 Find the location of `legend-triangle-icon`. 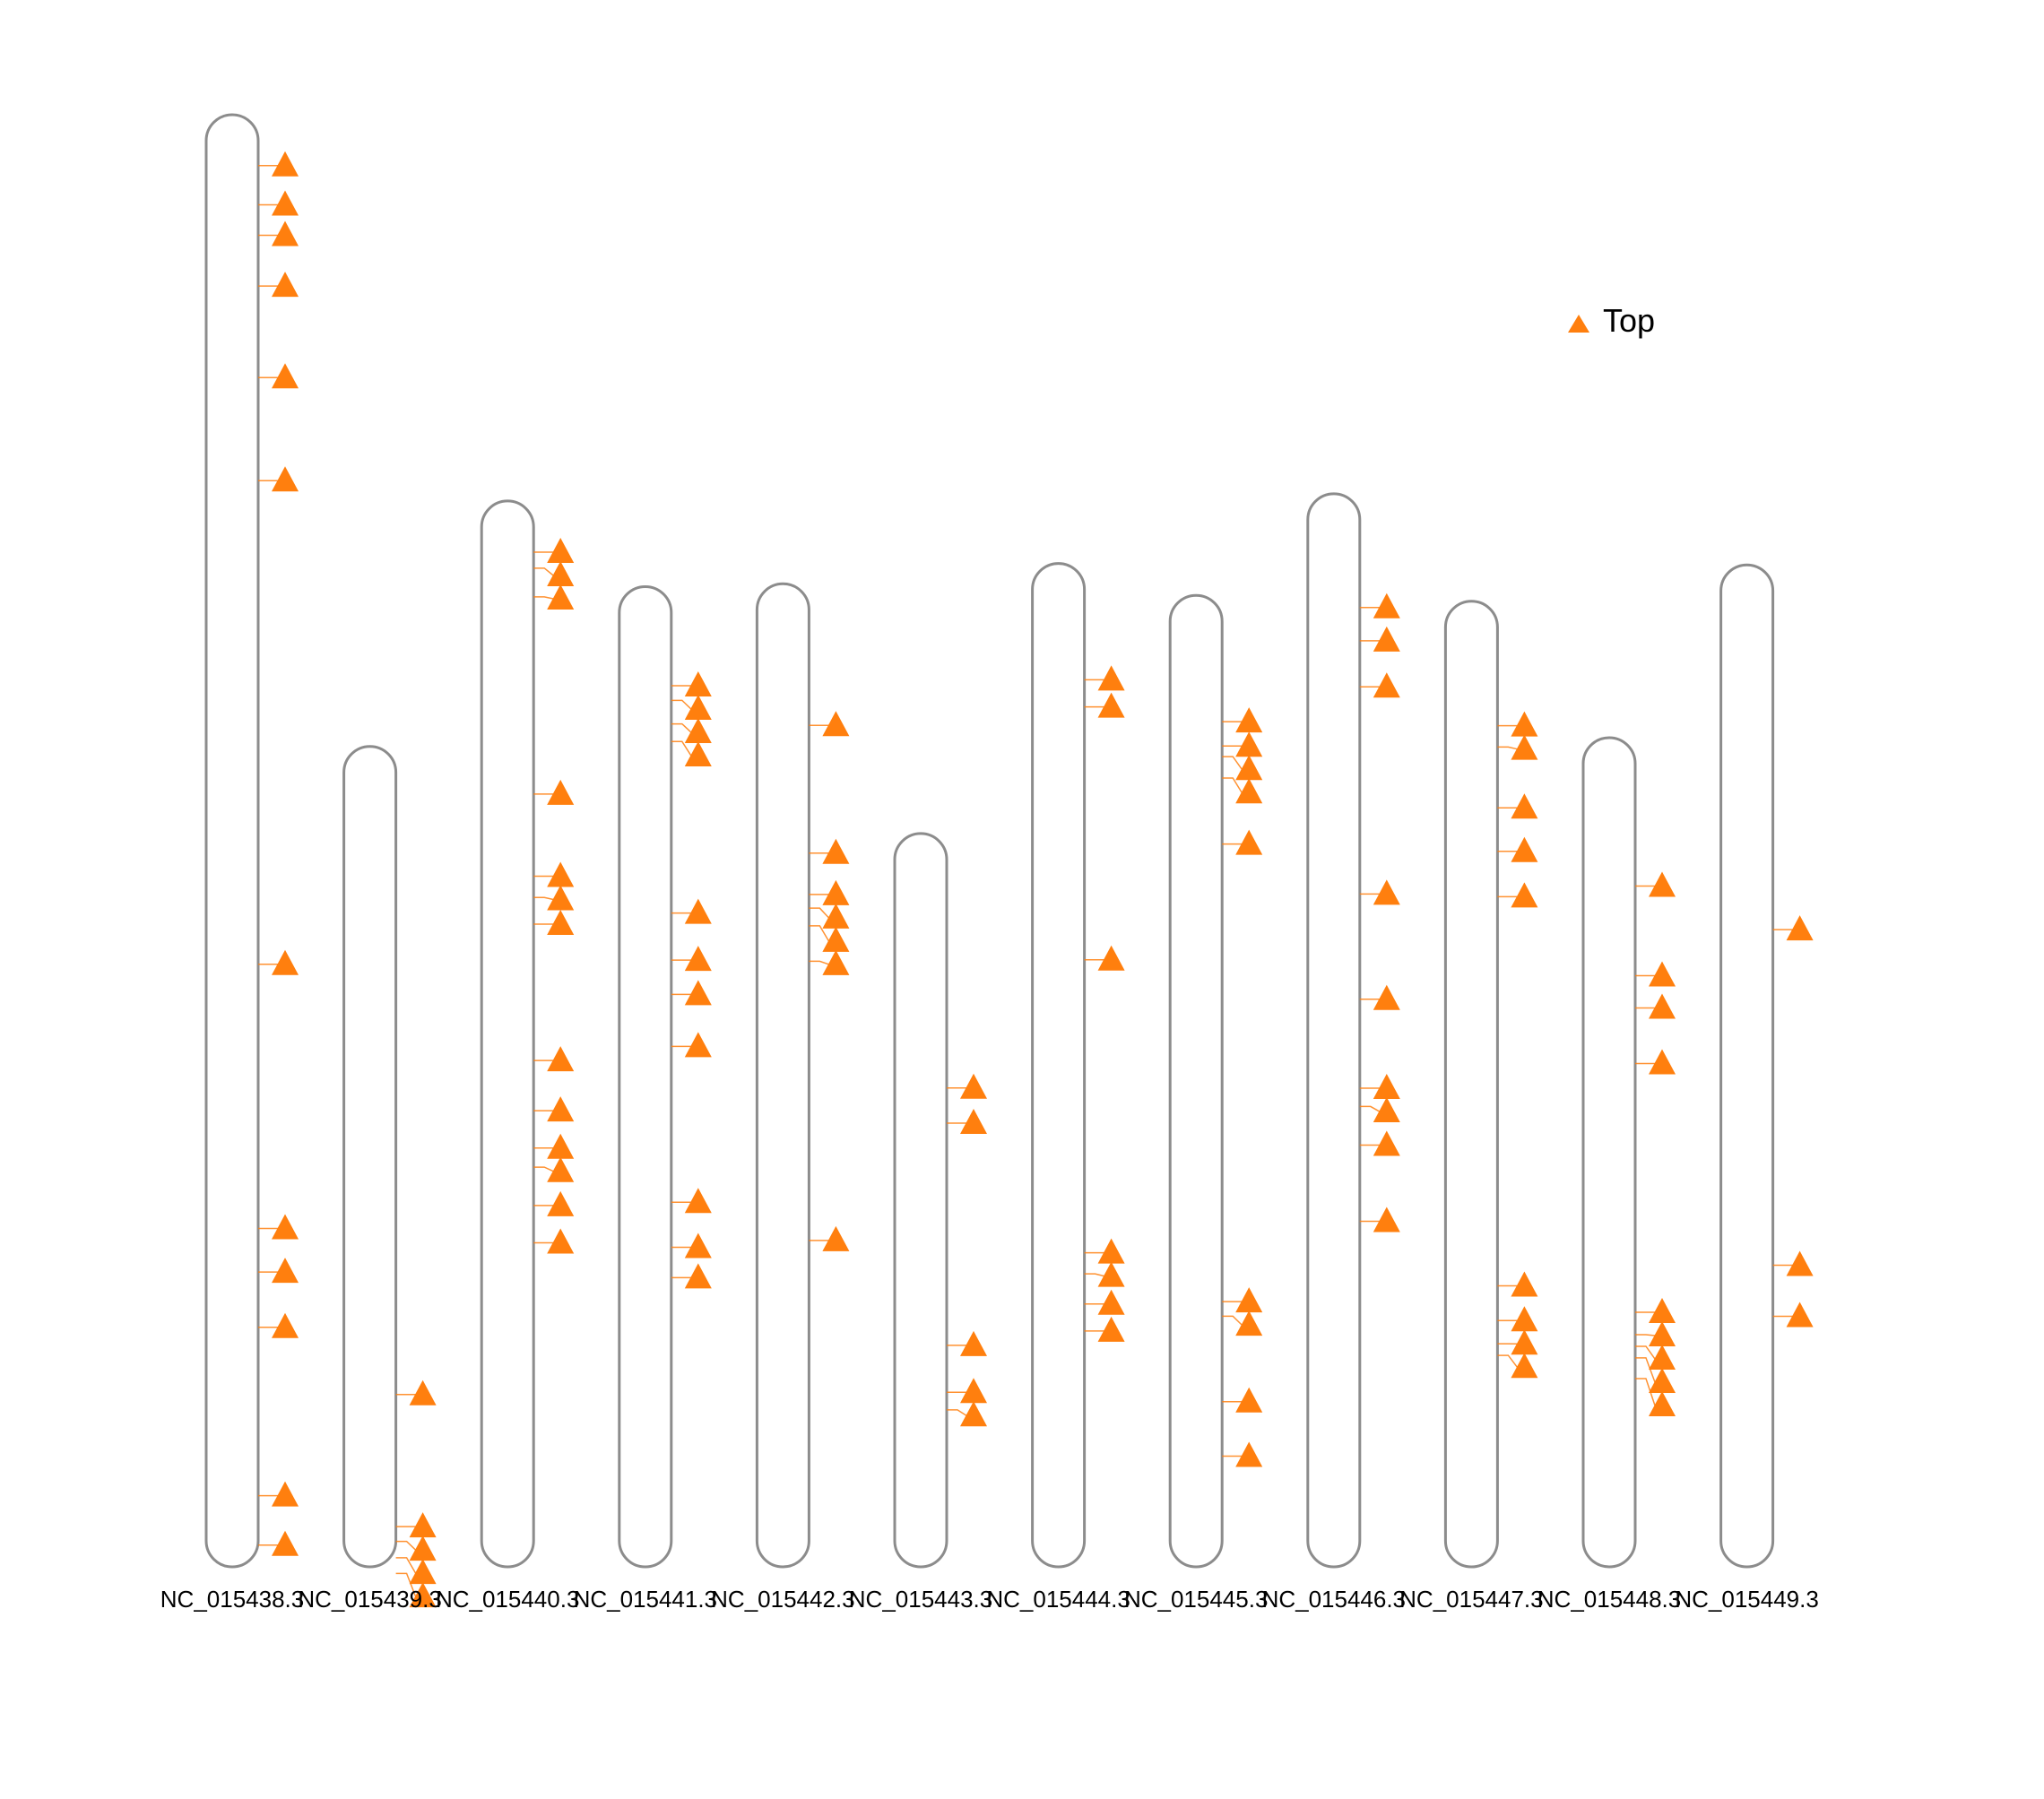

legend-triangle-icon is located at coordinates (1579, 324).